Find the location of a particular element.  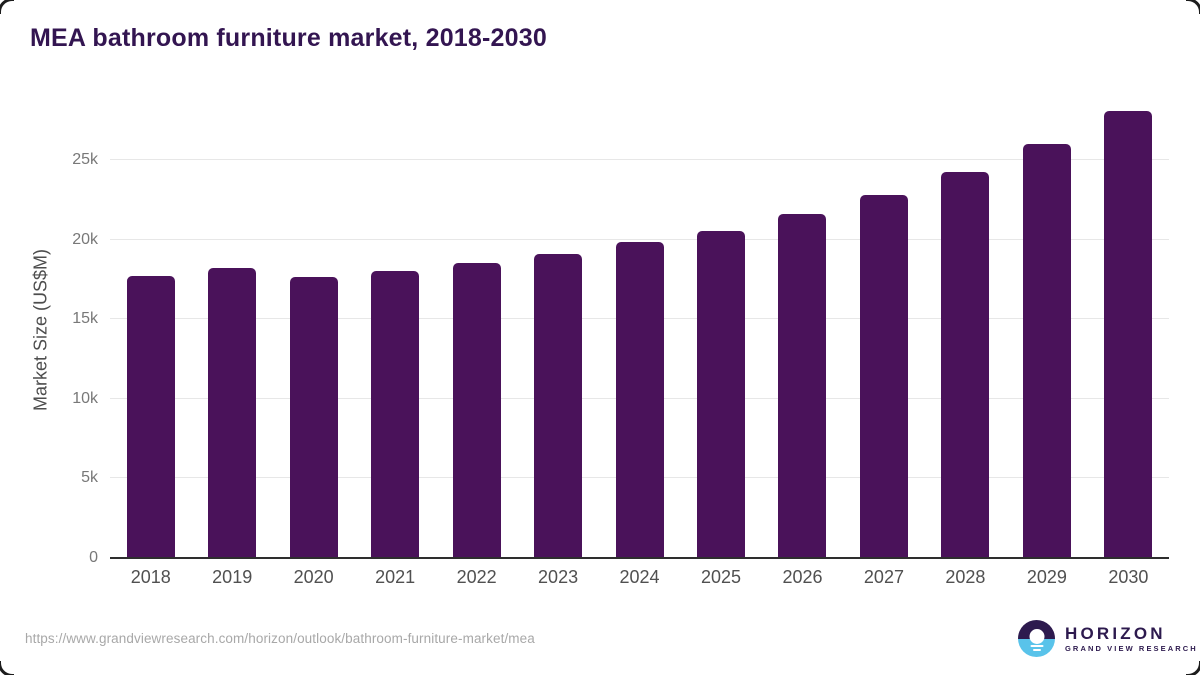

y-tick-label: 0 is located at coordinates (93, 557).